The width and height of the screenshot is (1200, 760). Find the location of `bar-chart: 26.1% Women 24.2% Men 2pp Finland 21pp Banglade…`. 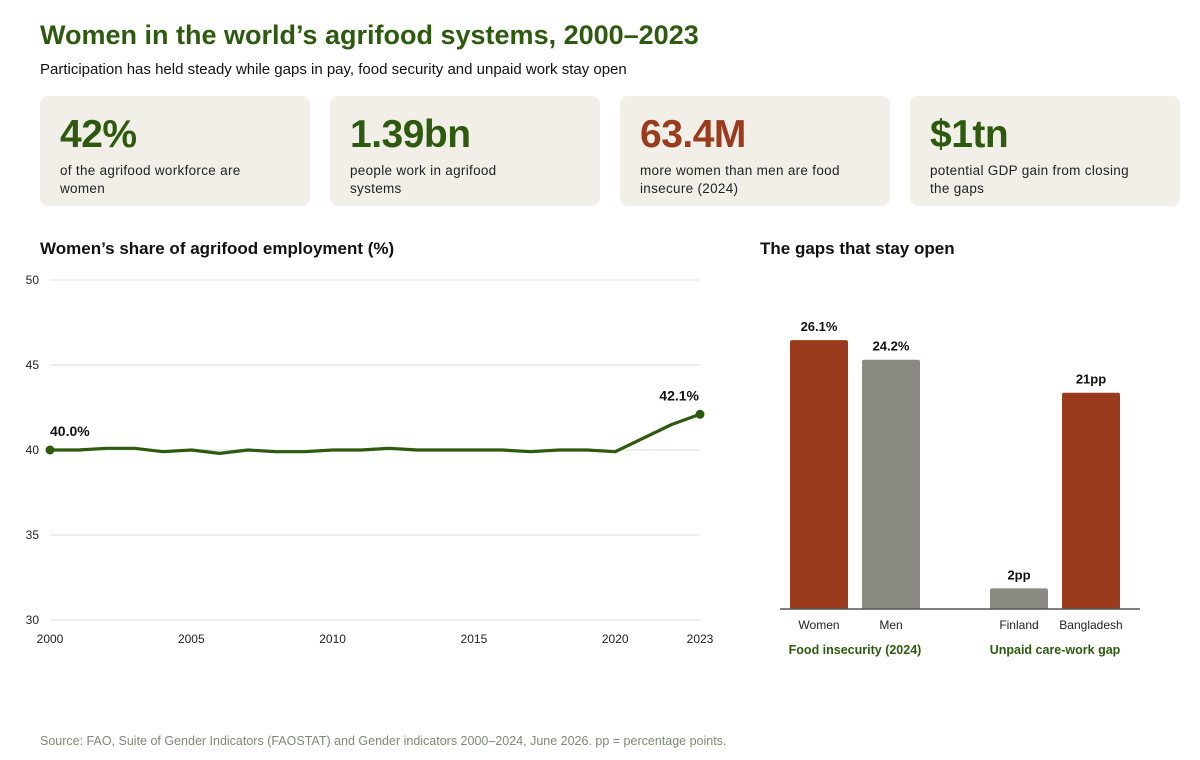

bar-chart: 26.1% Women 24.2% Men 2pp Finland 21pp Banglade… is located at coordinates (960, 488).